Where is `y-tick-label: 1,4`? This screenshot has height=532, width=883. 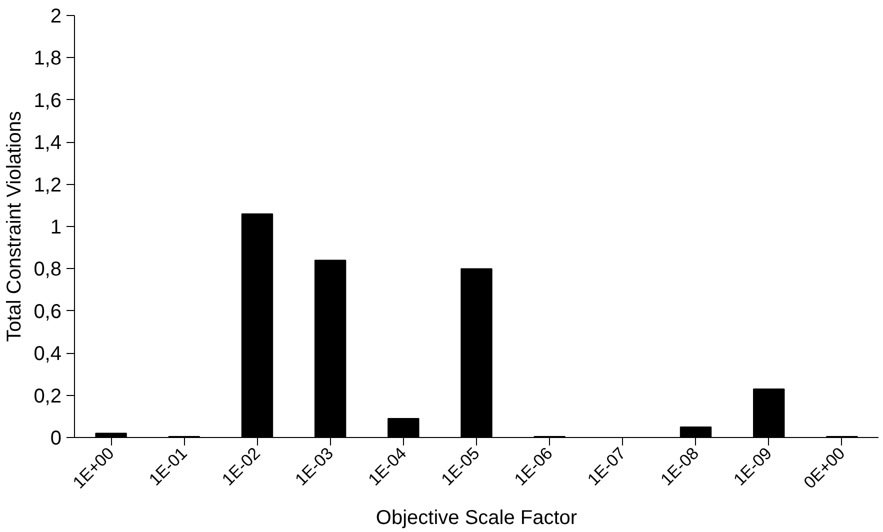
y-tick-label: 1,4 is located at coordinates (48, 143).